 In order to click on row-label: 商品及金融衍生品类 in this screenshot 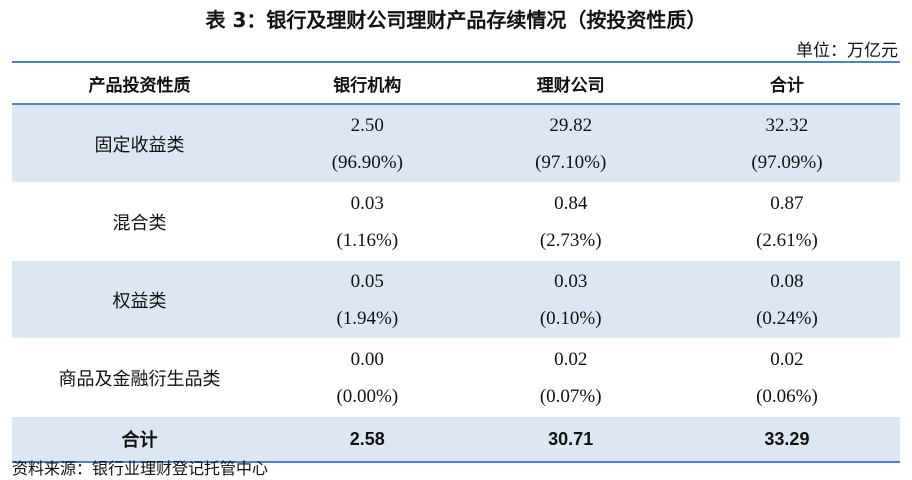, I will do `click(140, 377)`.